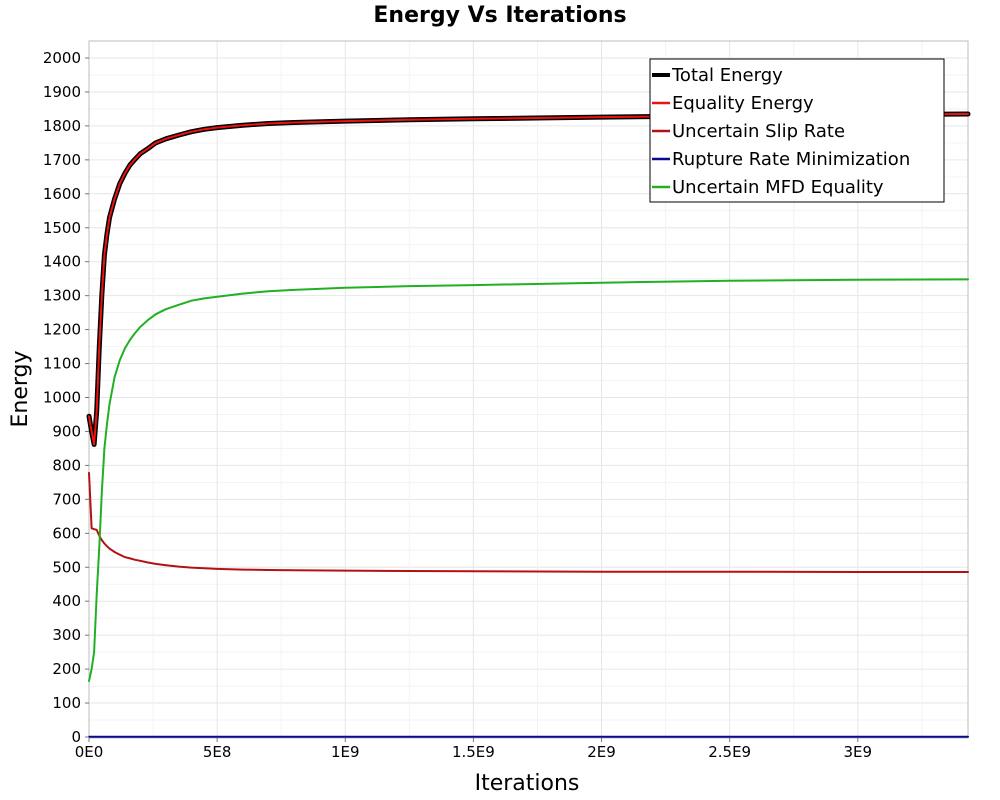 This screenshot has width=1000, height=800. I want to click on y-axis-label: Energy, so click(20, 388).